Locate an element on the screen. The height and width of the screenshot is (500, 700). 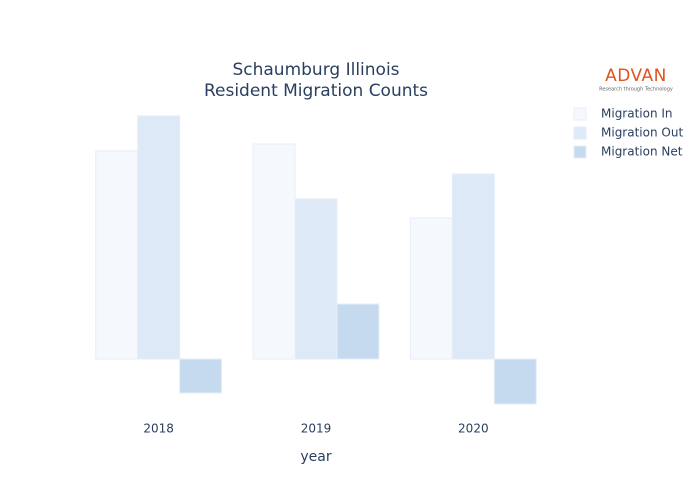
logo-tagline: Research through Technology is located at coordinates (636, 90).